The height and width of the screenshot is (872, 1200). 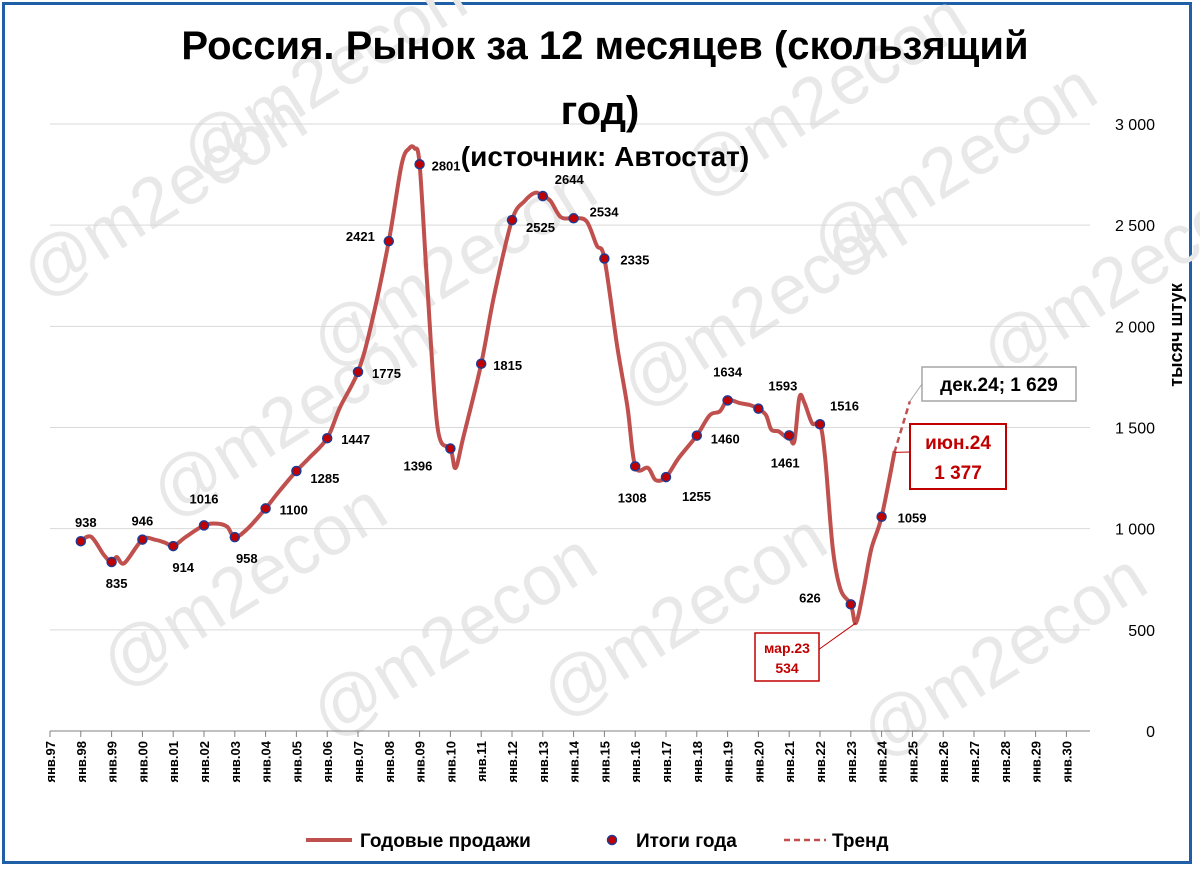 What do you see at coordinates (481, 761) in the screenshot?
I see `x-tick-label: янв.11` at bounding box center [481, 761].